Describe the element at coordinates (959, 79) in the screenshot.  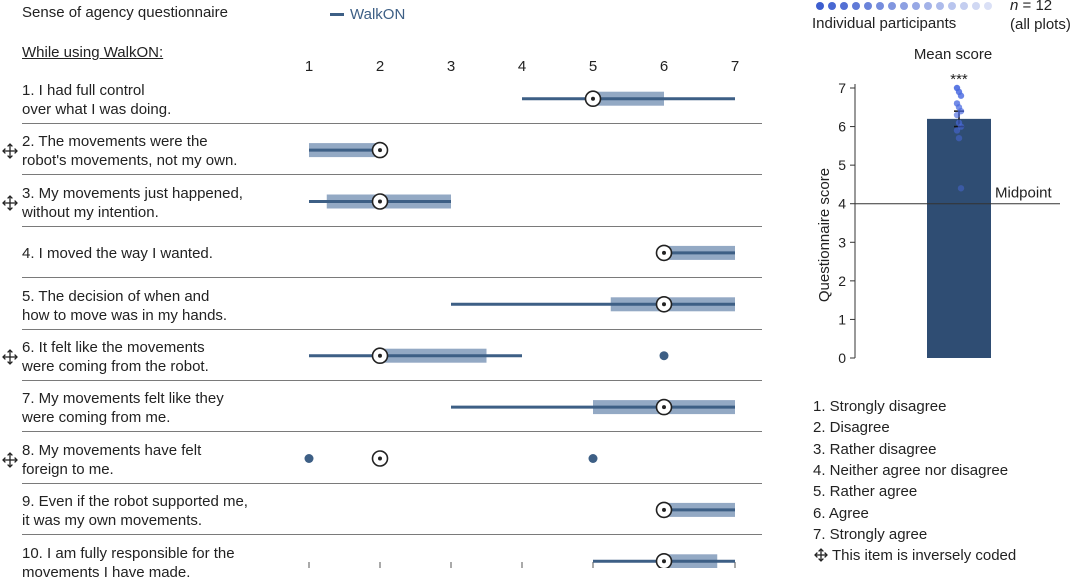
I see `significance-marker: ***` at that location.